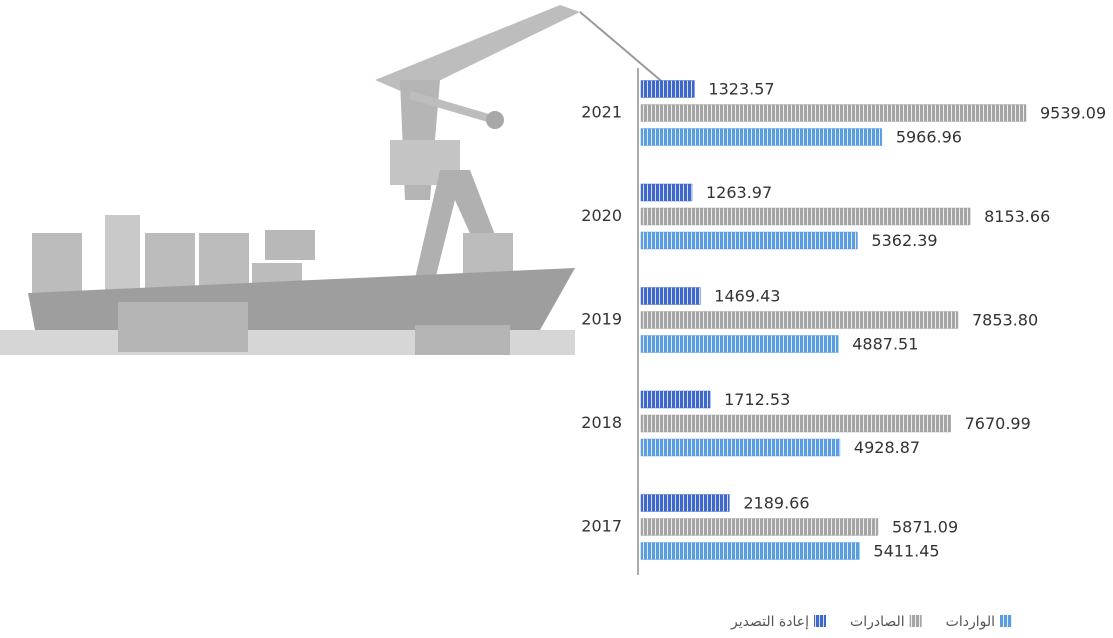 The height and width of the screenshot is (638, 1113). What do you see at coordinates (601, 319) in the screenshot?
I see `y-tick-label: 2019` at bounding box center [601, 319].